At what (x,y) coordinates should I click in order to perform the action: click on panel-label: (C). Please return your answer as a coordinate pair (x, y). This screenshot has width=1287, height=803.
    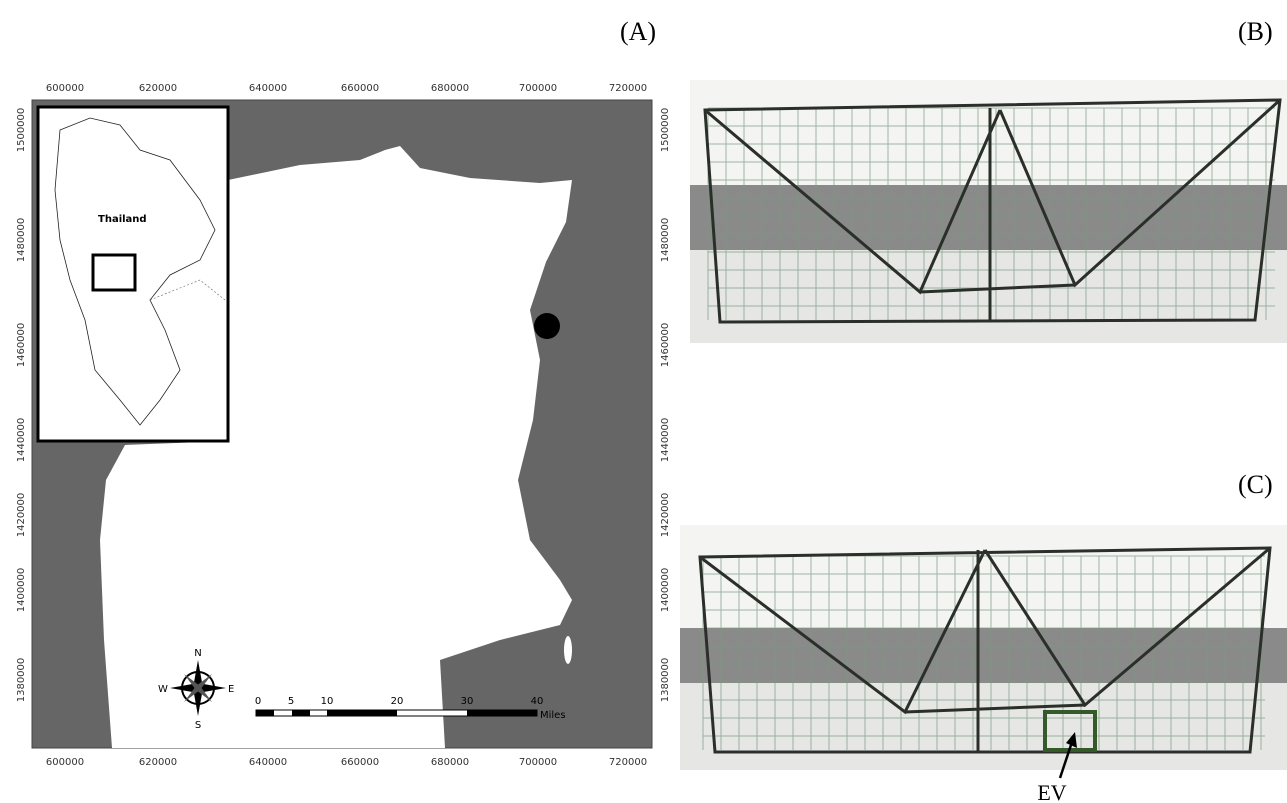
    Looking at the image, I should click on (1255, 484).